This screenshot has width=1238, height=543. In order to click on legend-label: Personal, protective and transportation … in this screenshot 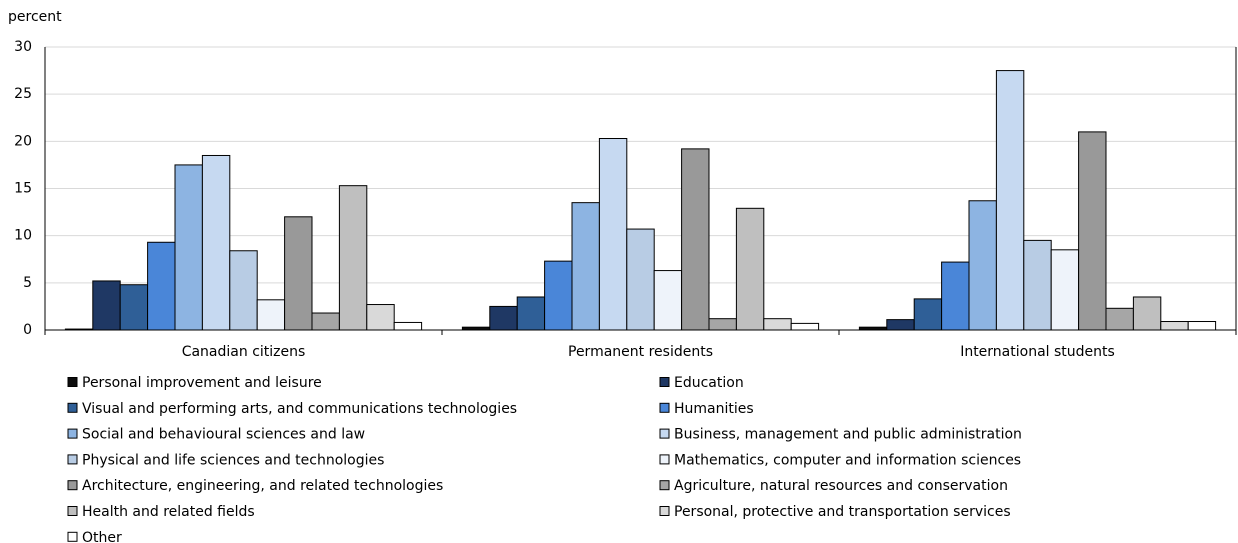, I will do `click(842, 512)`.